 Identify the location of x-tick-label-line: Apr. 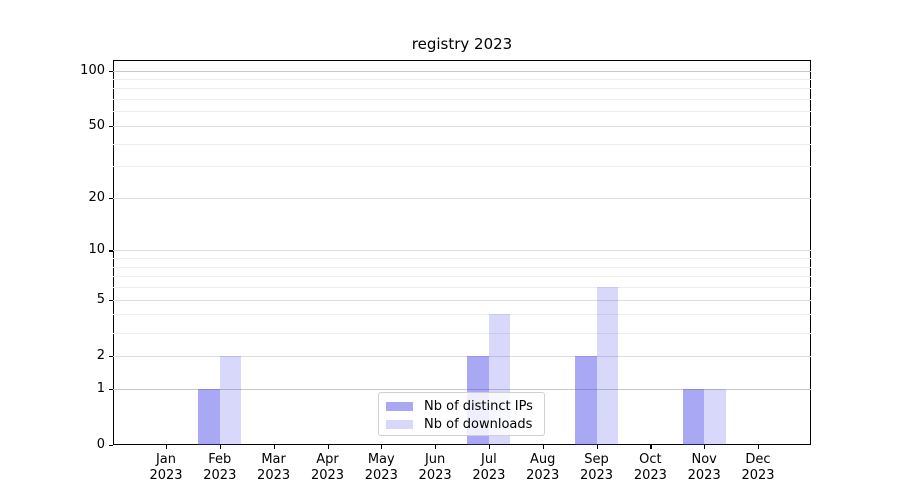
(327, 459).